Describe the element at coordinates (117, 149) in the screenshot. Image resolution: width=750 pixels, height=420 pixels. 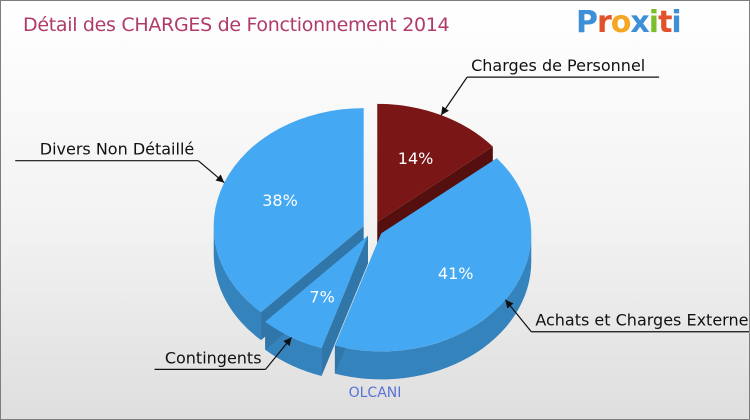
I see `callout-label-divers-non-detaille: Divers Non Détaillé` at that location.